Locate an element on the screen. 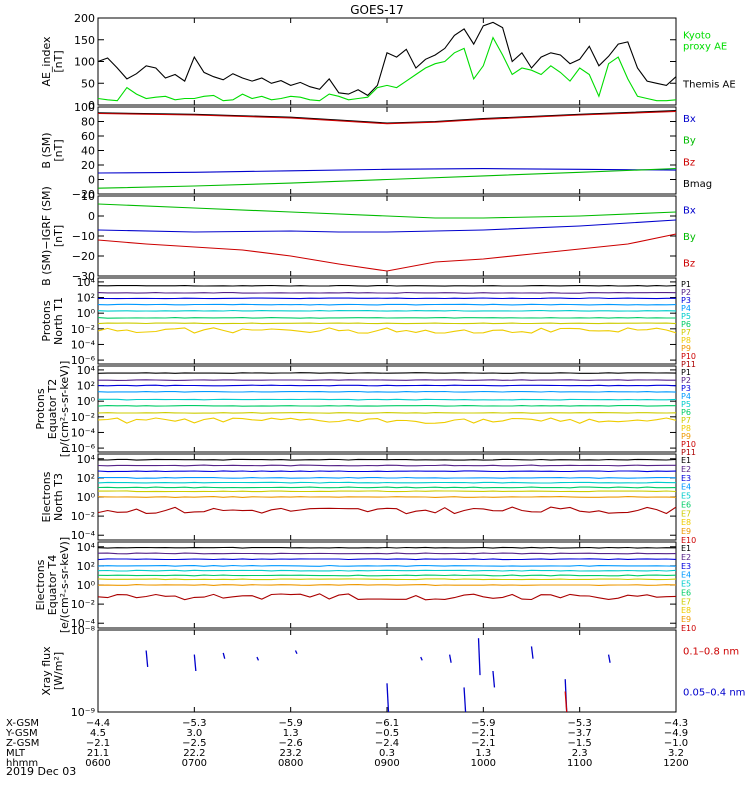 This screenshot has width=750, height=800. legend-entry: 0.1–0.8 nm is located at coordinates (711, 652).